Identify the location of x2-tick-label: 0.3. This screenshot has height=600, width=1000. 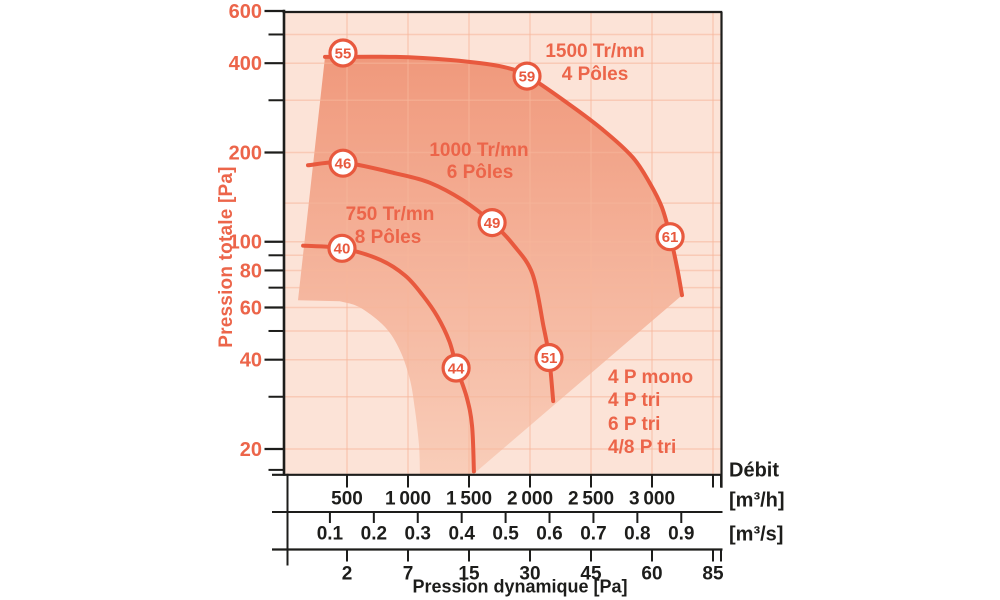
(418, 534).